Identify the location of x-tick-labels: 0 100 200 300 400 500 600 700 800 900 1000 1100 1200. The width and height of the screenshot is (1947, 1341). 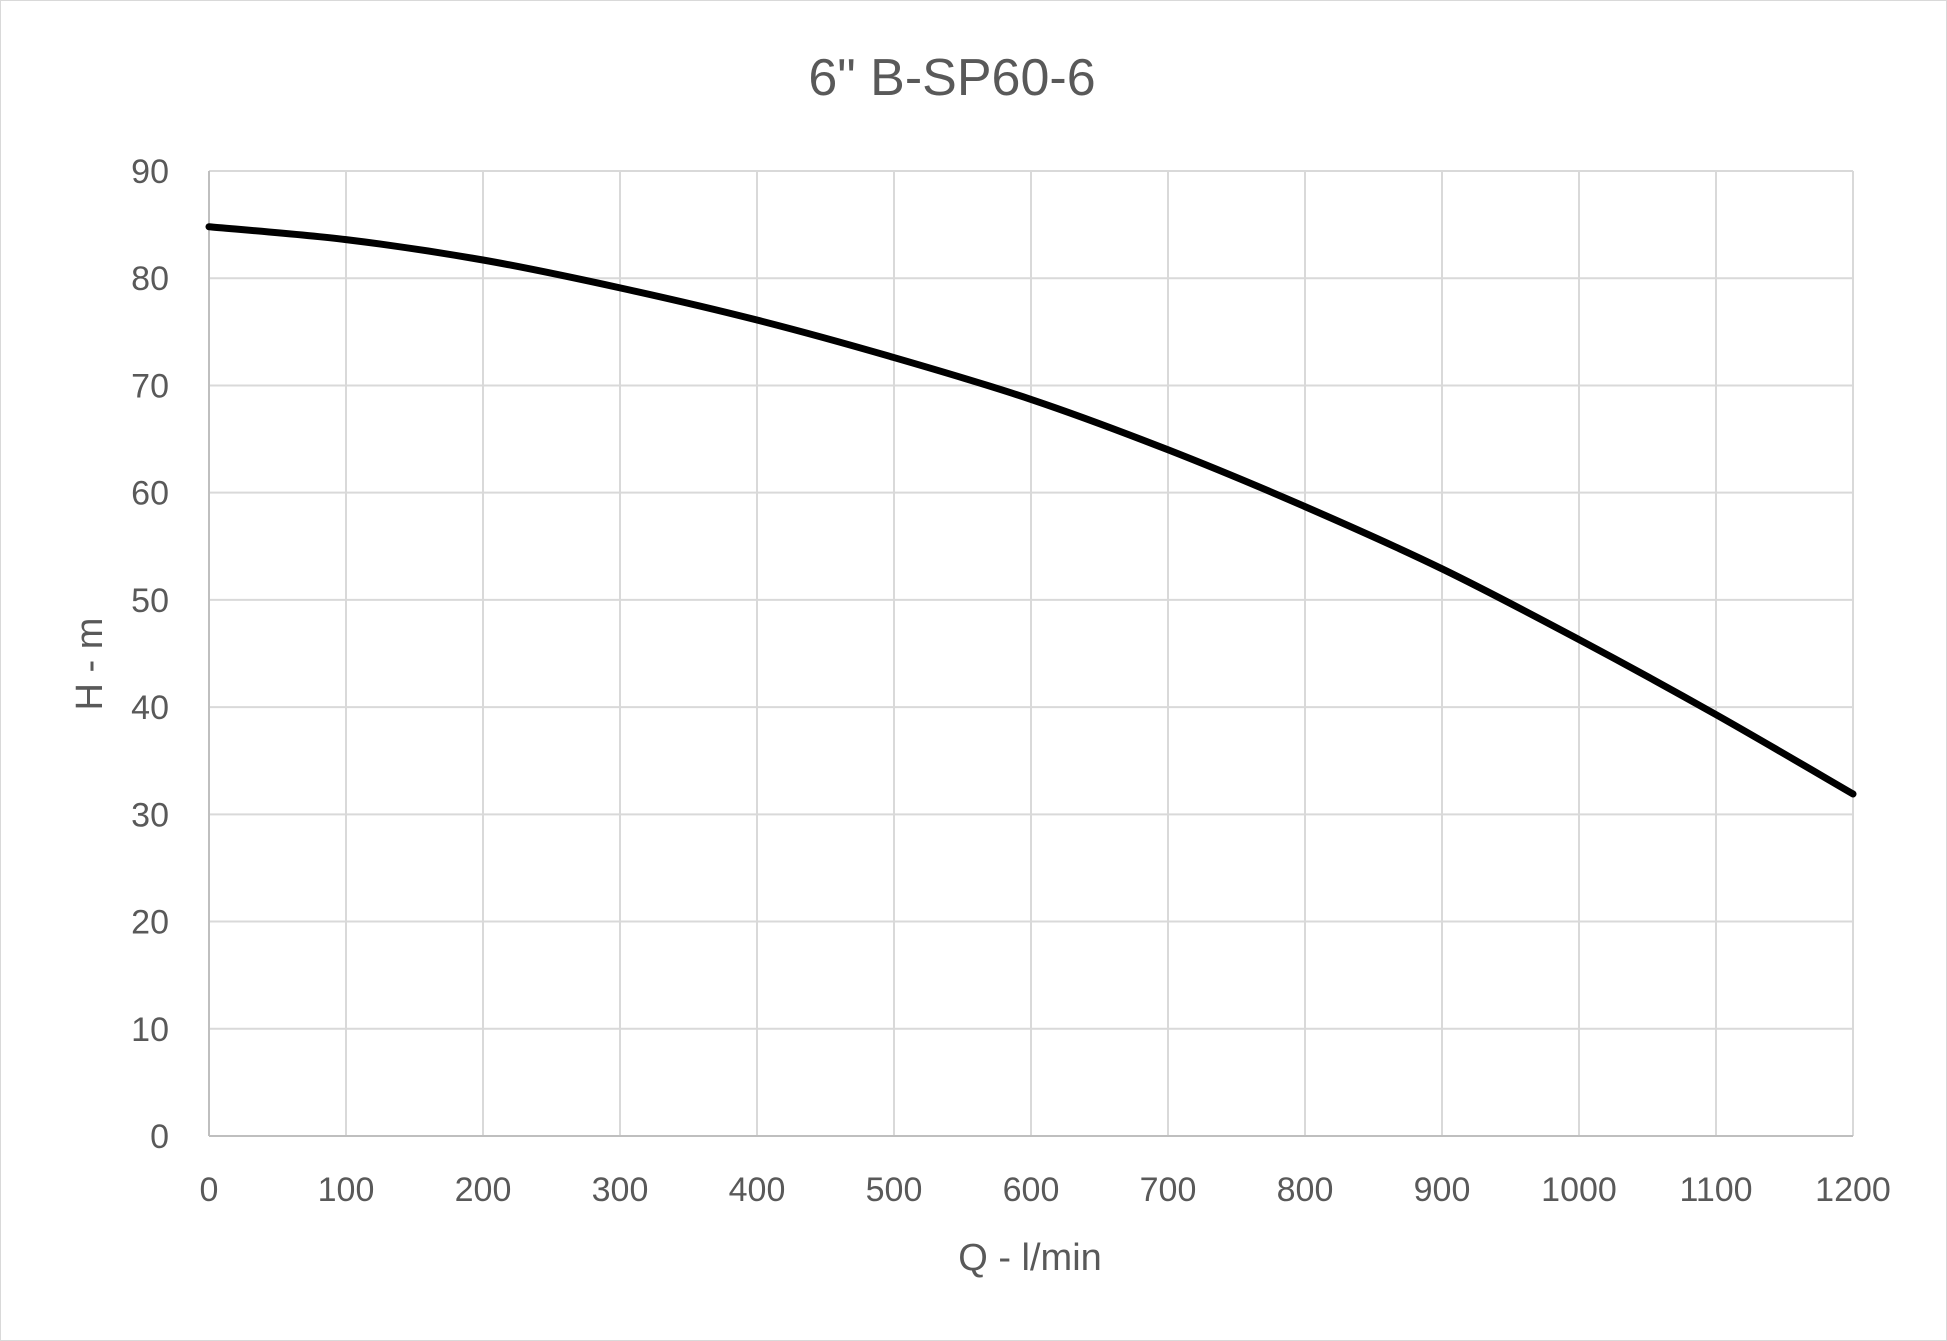
(1045, 1190).